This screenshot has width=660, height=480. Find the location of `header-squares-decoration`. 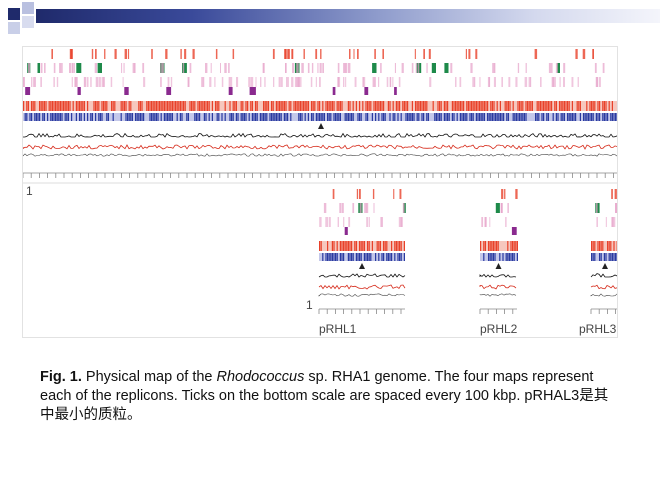

header-squares-decoration is located at coordinates (30, 20).